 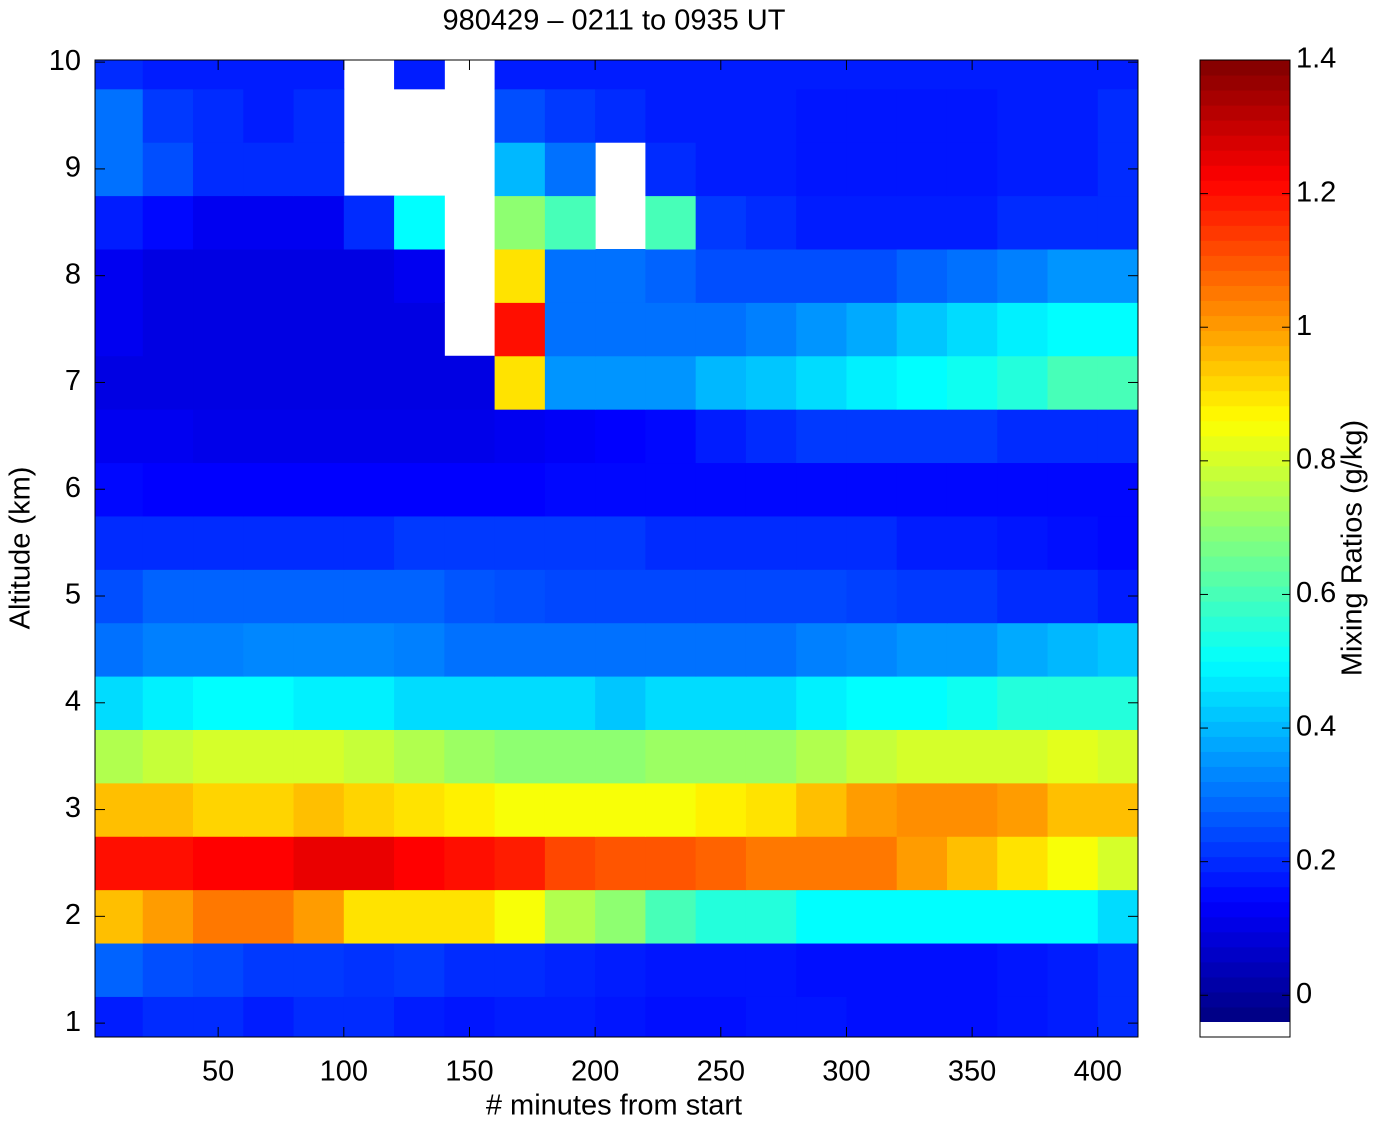 I want to click on colorbar-tick-label: 1.2, so click(x=1316, y=192).